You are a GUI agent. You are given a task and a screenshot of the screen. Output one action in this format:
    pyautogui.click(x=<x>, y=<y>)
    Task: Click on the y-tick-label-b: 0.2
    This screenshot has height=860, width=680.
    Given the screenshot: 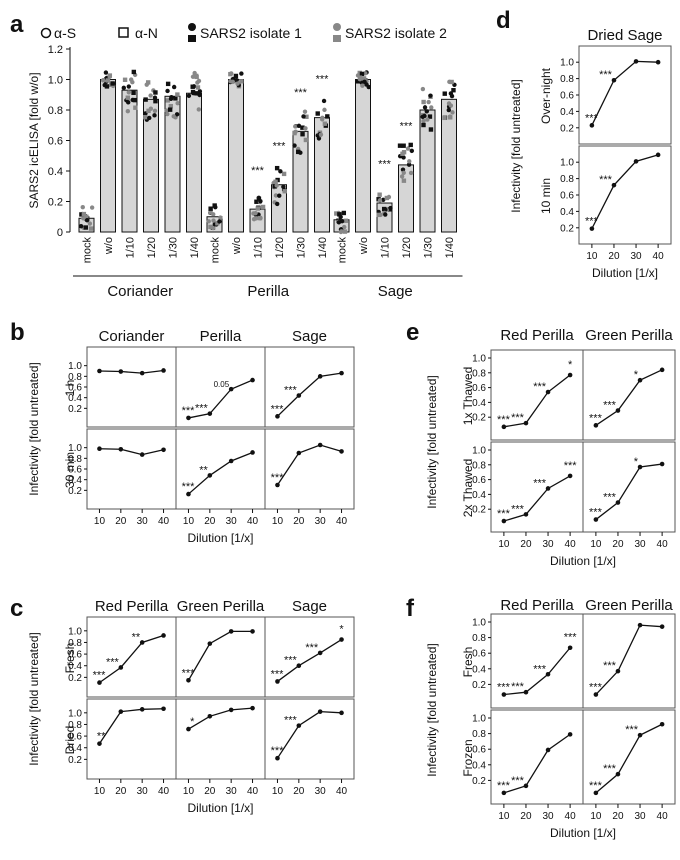 What is the action you would take?
    pyautogui.click(x=75, y=409)
    